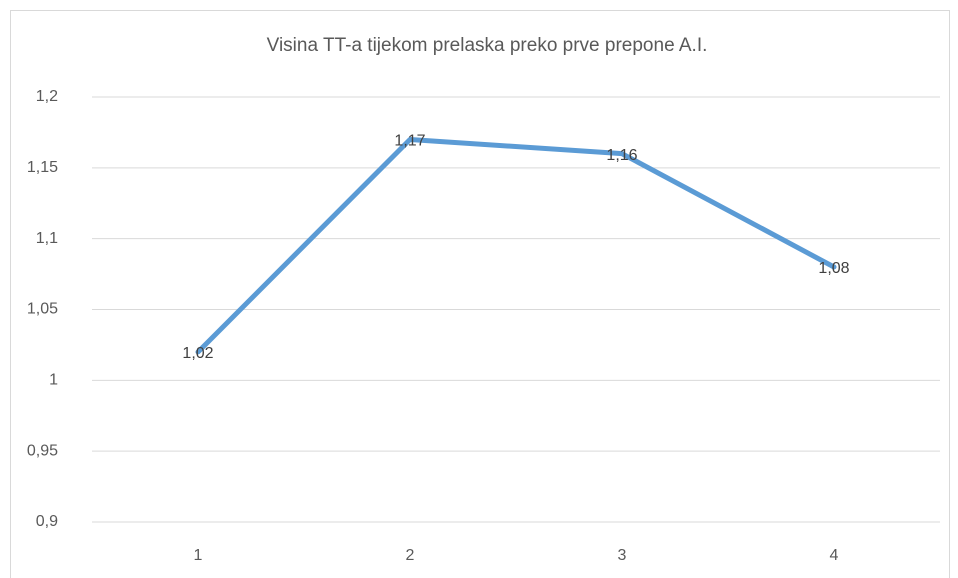  Describe the element at coordinates (47, 521) in the screenshot. I see `y-tick-label: 0,9` at that location.